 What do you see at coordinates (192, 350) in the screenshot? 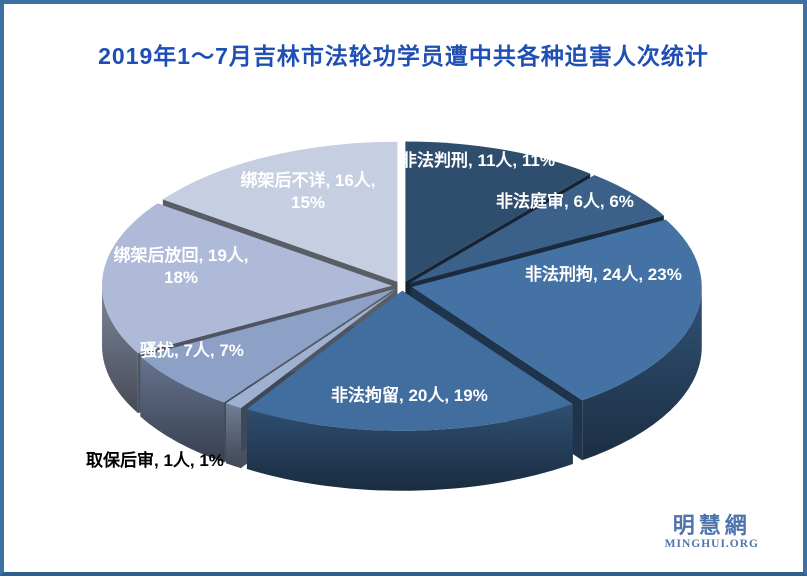
I see `slice-label-saorao: 骚扰, 7人, 7%` at bounding box center [192, 350].